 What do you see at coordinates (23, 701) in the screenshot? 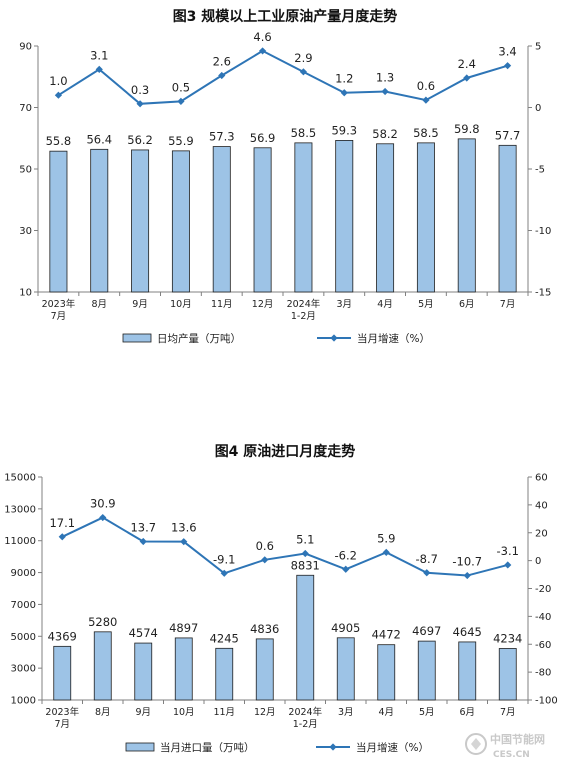
I see `chart2-left-tick-label: 1000` at bounding box center [23, 701].